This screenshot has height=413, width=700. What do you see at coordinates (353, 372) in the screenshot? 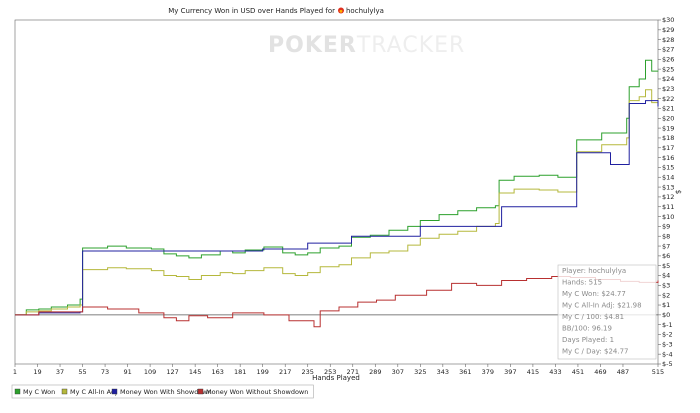
I see `x-tick-label: 271` at bounding box center [353, 372].